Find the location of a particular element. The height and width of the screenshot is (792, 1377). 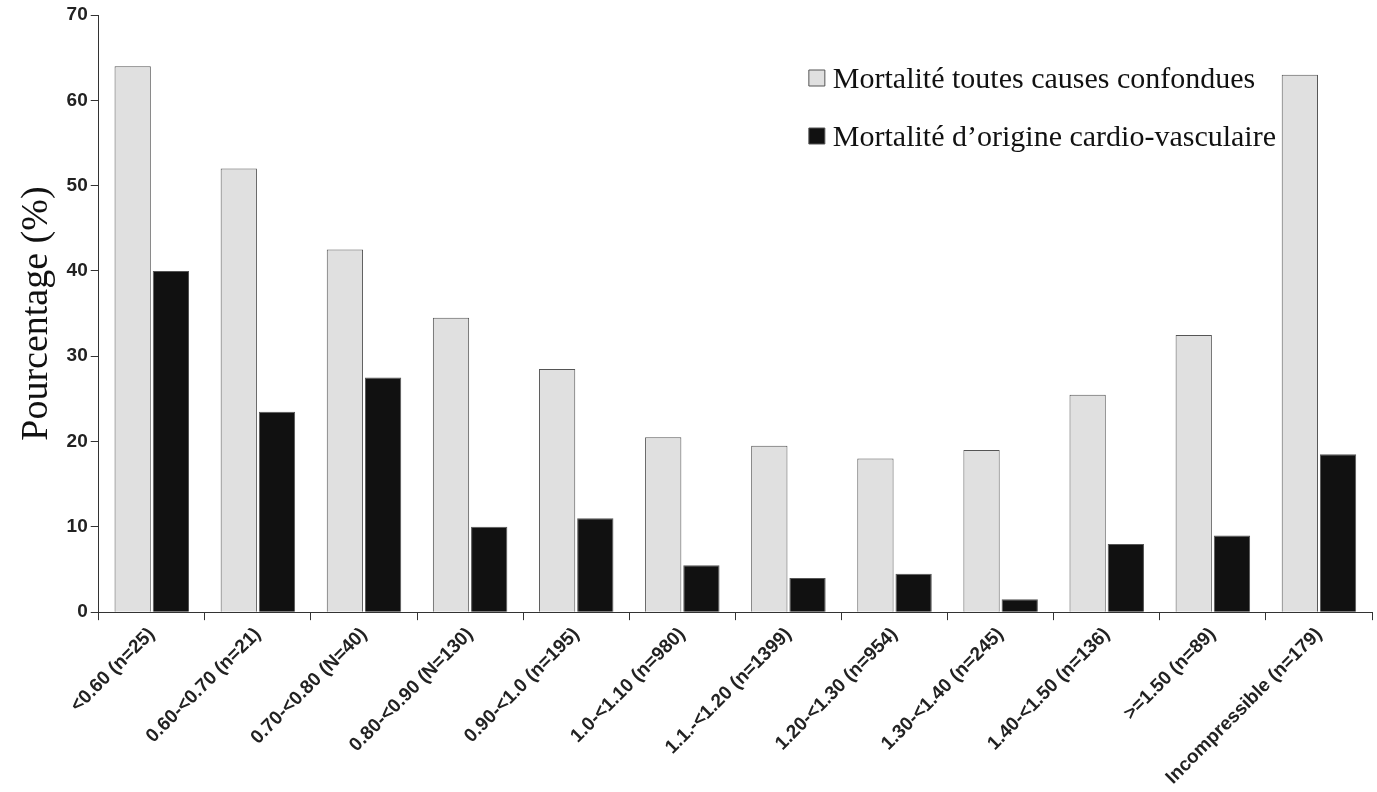

y-tick-label: 0 is located at coordinates (82, 611).